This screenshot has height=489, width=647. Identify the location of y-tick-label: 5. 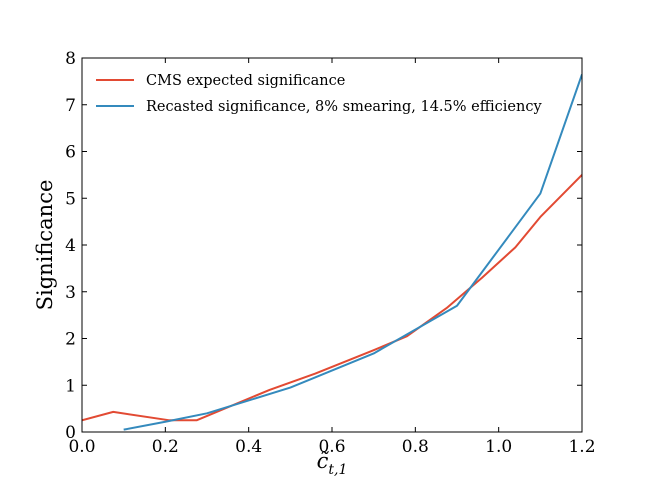
(70, 199).